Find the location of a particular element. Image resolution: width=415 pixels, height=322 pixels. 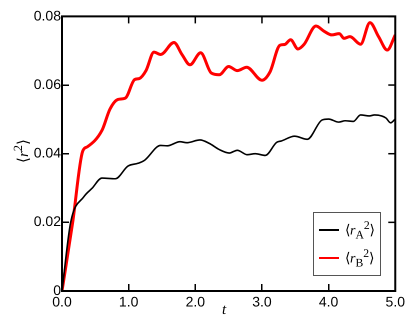

x-tick-label: 4.0 is located at coordinates (328, 301).